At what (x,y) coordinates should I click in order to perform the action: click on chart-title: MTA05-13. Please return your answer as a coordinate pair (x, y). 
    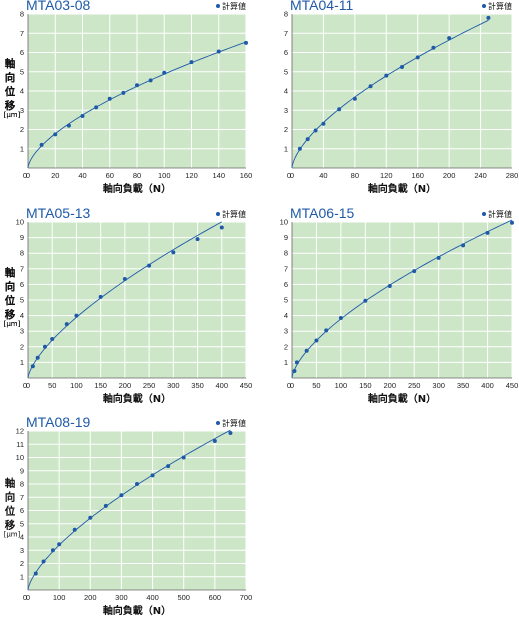
    Looking at the image, I should click on (58, 213).